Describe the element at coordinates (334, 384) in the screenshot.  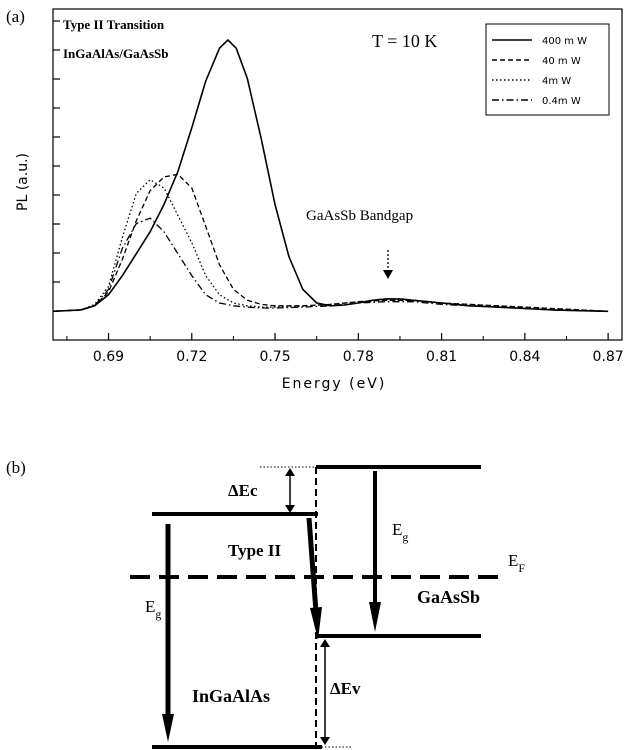
I see `x-axis-label: Energy (eV)` at that location.